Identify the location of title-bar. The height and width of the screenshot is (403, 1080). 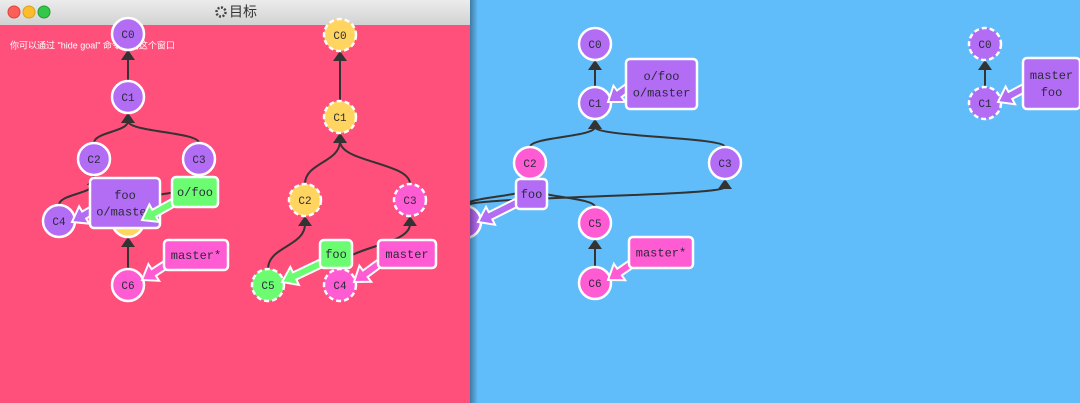
(235, 12).